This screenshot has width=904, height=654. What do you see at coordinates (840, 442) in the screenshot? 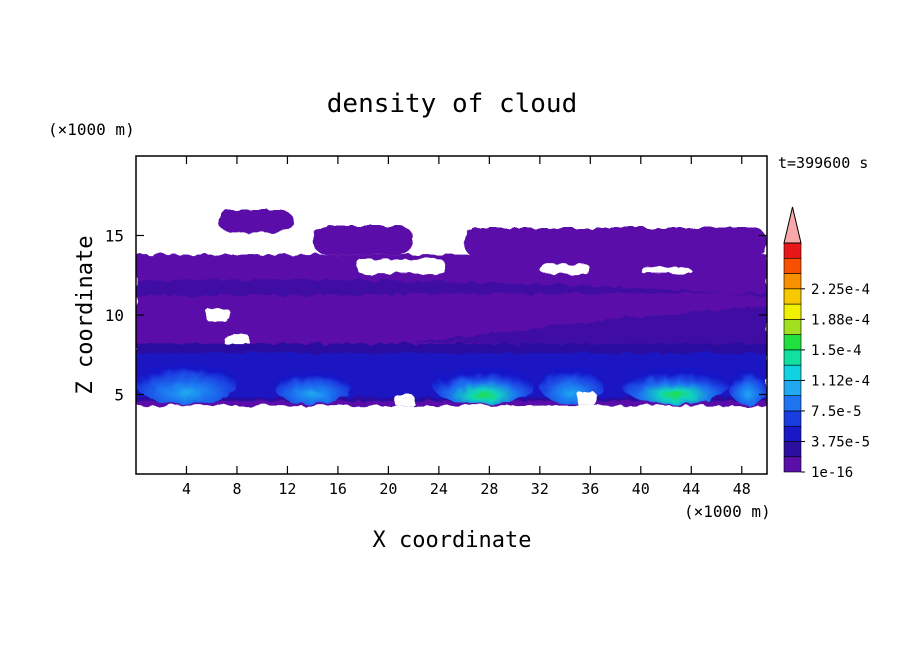
I see `colorbar-label: 3.75e-5` at bounding box center [840, 442].